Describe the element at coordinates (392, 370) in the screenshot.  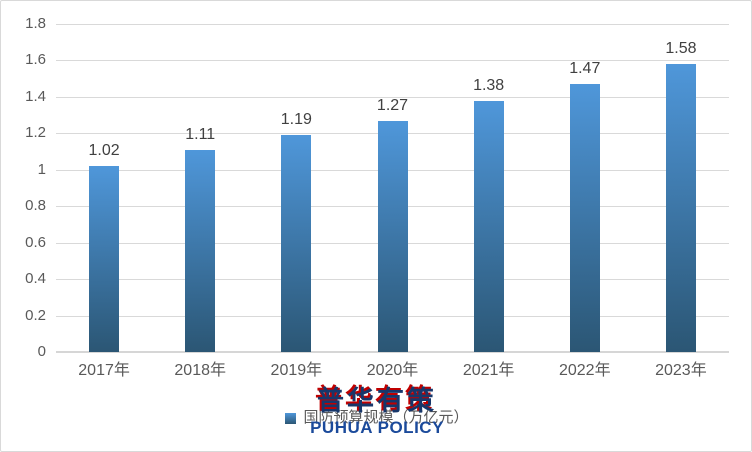
I see `x-axis-tick-label: 2020年` at that location.